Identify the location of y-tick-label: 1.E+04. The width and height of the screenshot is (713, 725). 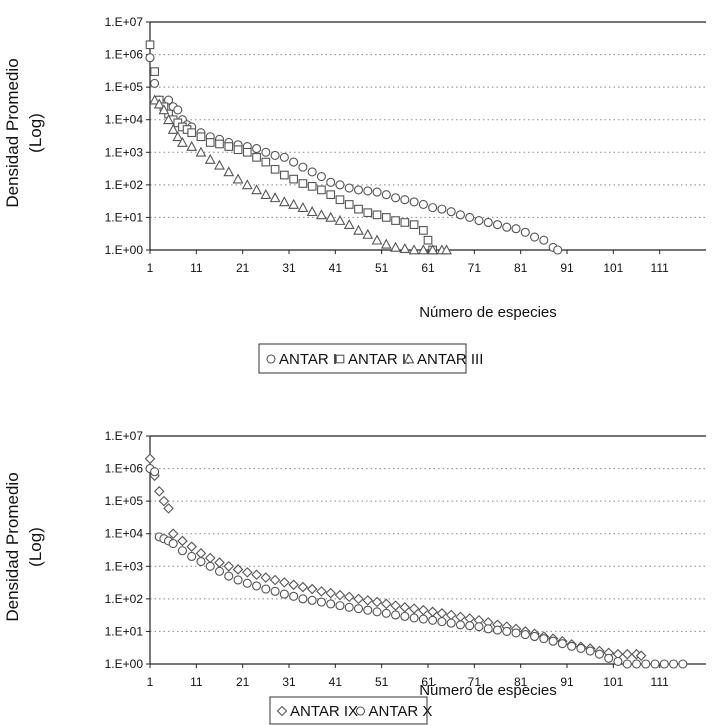
(124, 120).